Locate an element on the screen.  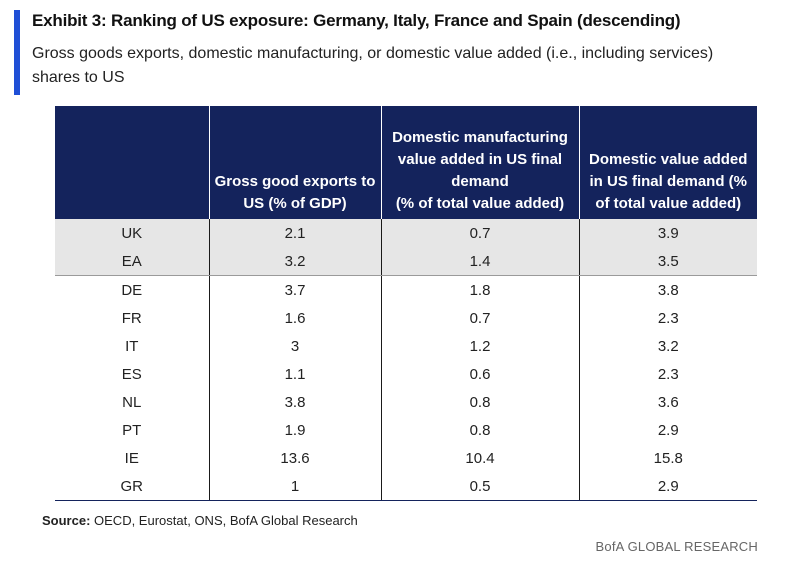
header-domestic-va-line: of total value added) is located at coordinates (668, 203).